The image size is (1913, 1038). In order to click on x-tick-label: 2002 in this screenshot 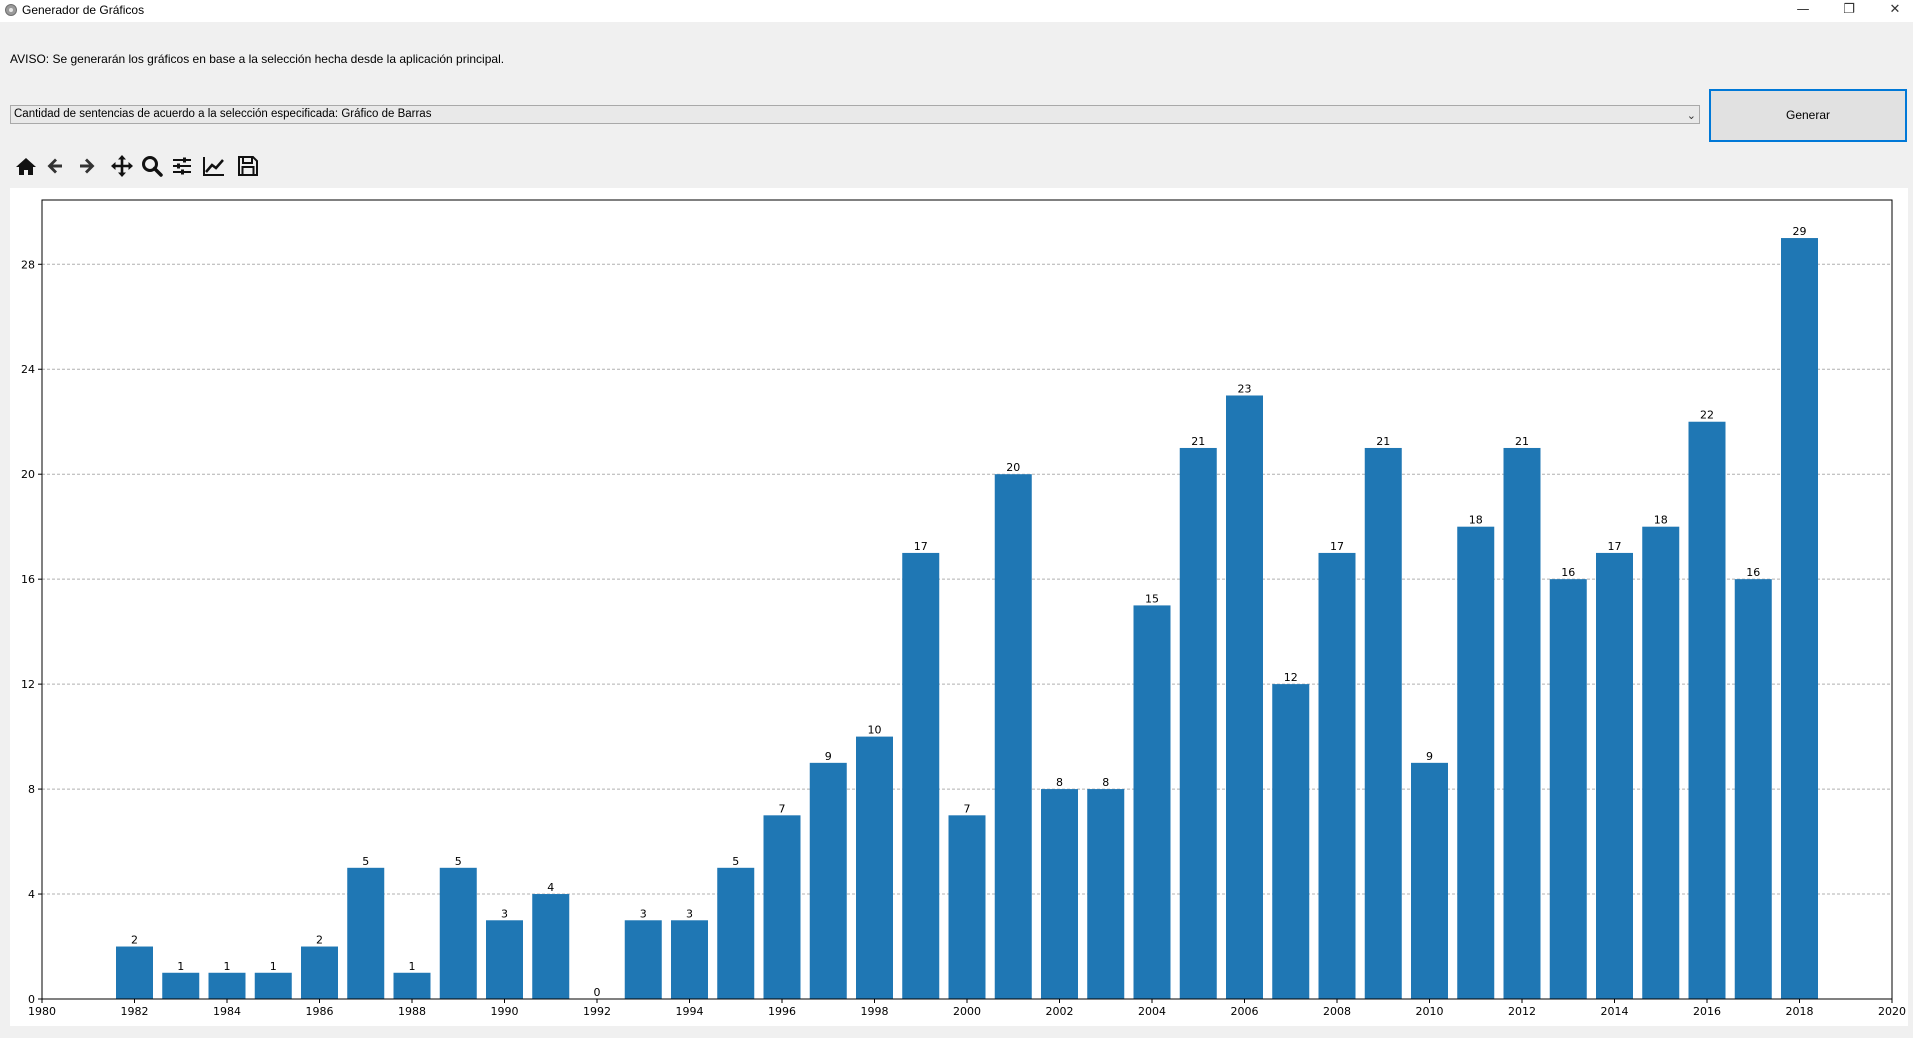, I will do `click(1060, 1011)`.